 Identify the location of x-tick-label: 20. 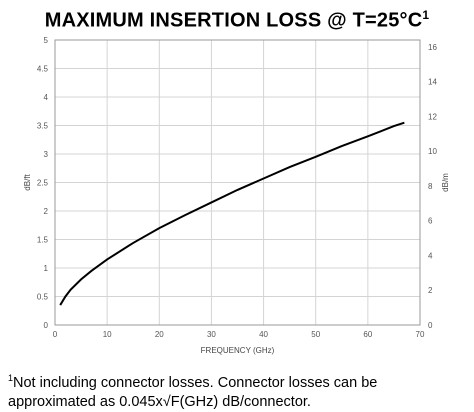
(159, 334).